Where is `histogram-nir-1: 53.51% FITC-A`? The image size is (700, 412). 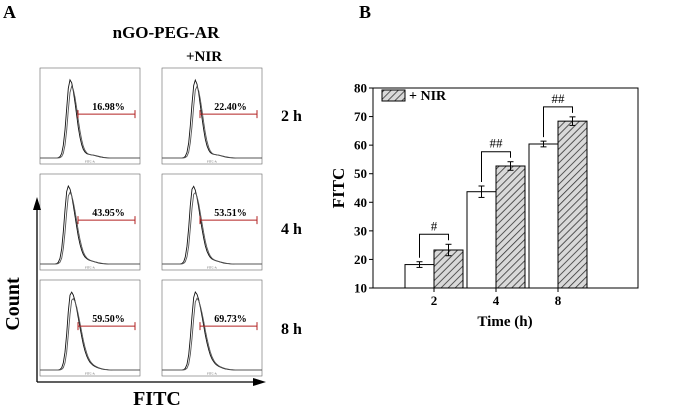
histogram-nir-1: 53.51% FITC-A is located at coordinates (212, 222).